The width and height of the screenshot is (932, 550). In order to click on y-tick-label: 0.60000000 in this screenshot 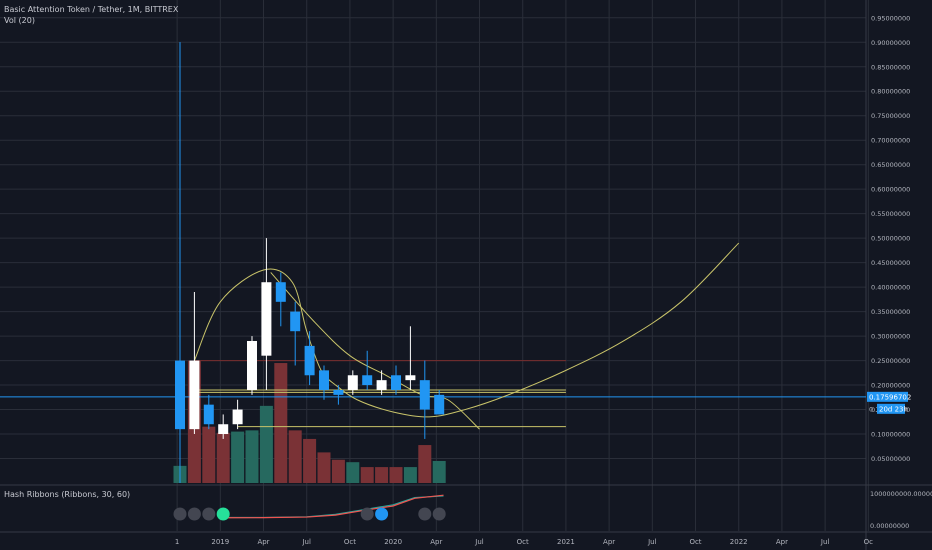, I will do `click(890, 190)`.